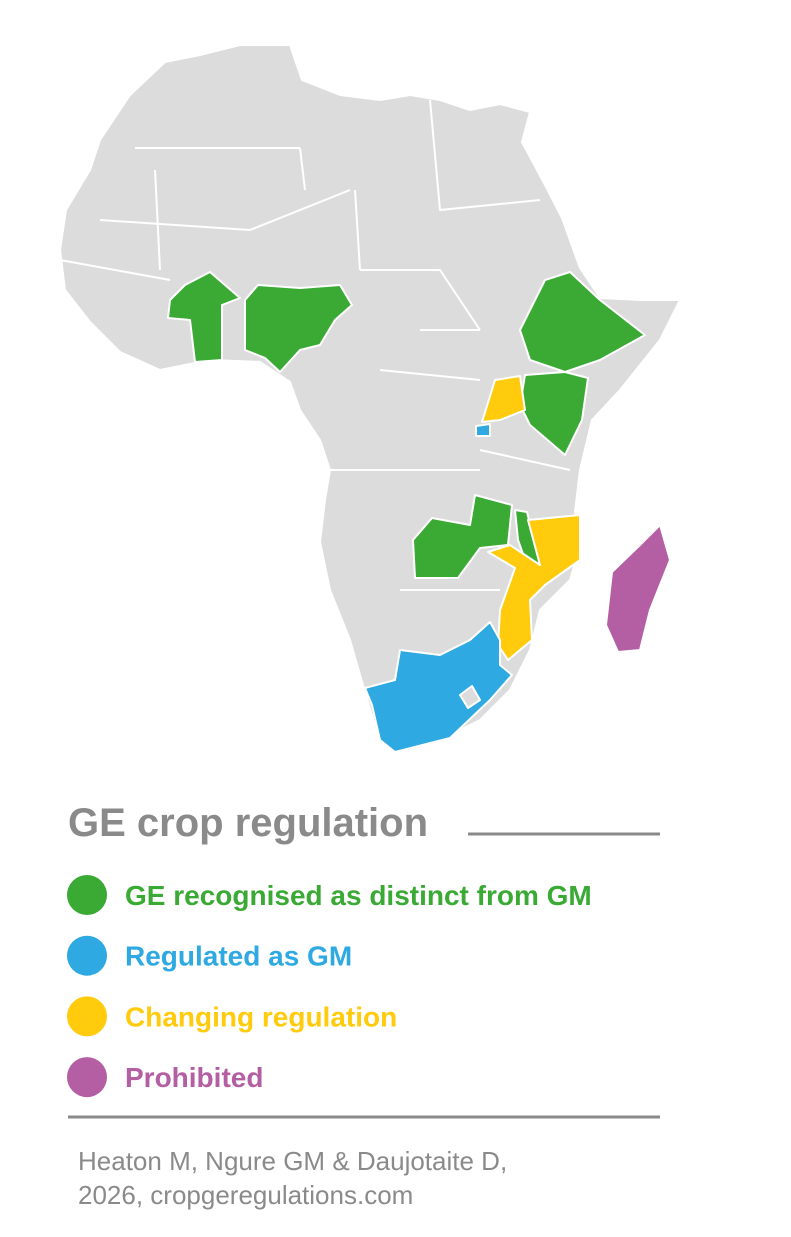 The height and width of the screenshot is (1237, 791). What do you see at coordinates (358, 895) in the screenshot?
I see `legend-label: GE recognised as distinct from GM` at bounding box center [358, 895].